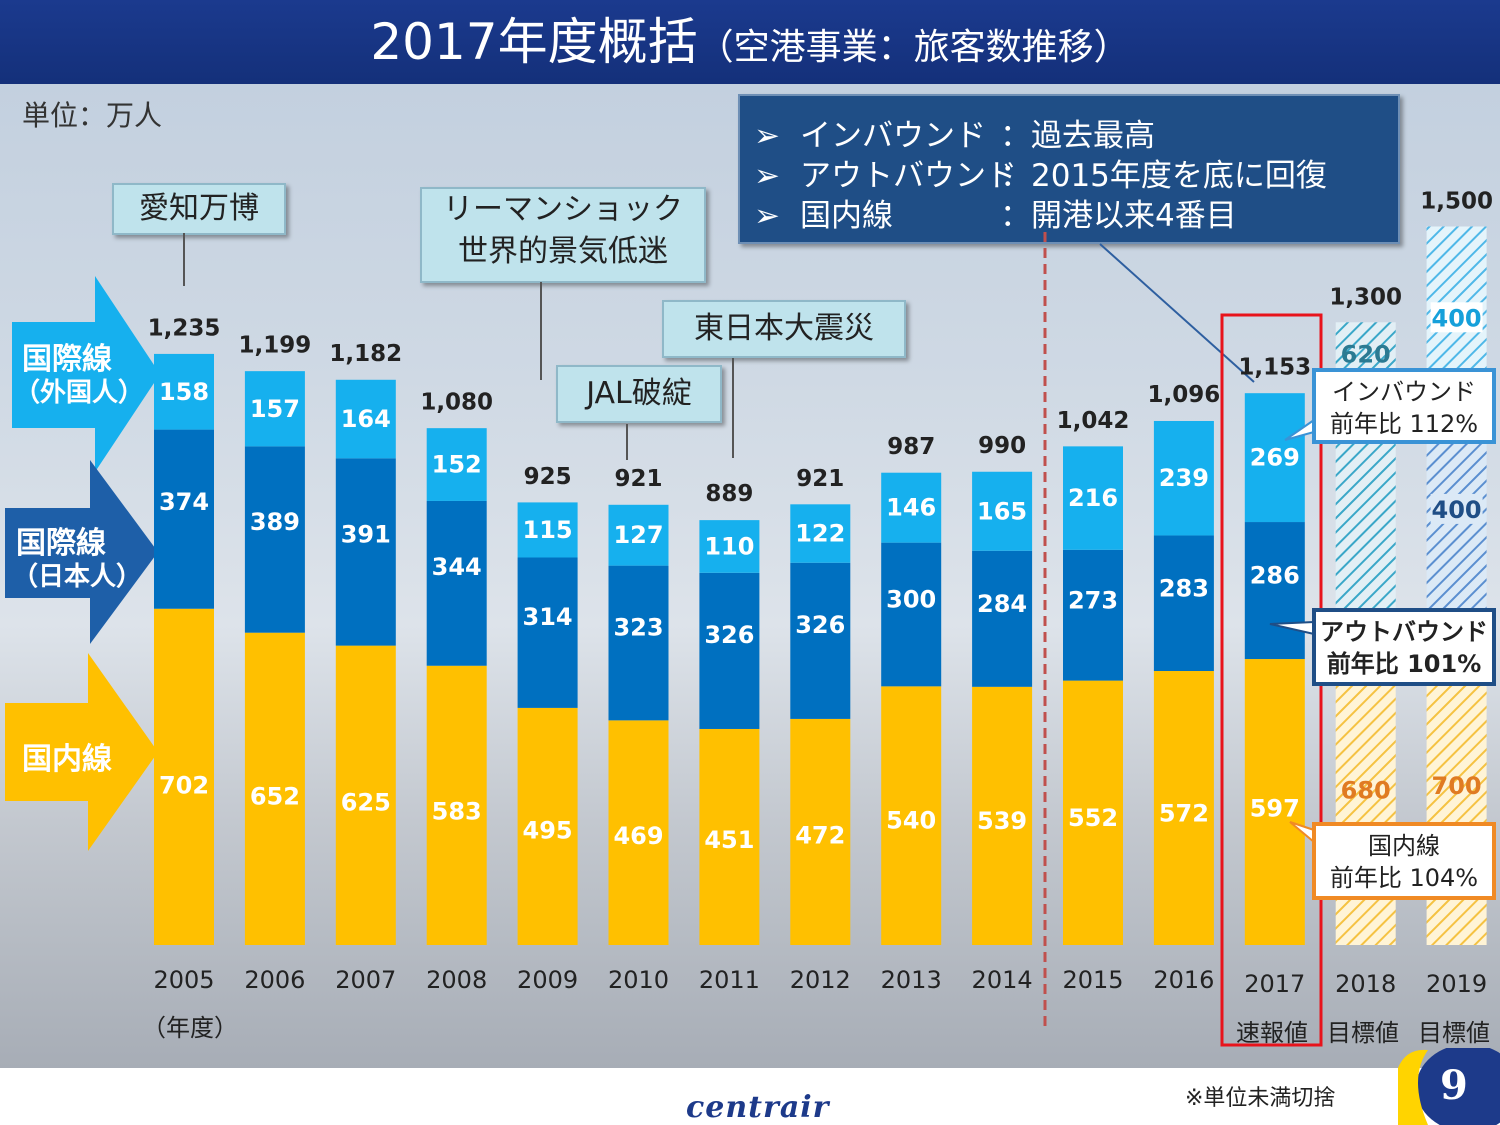 The height and width of the screenshot is (1125, 1500). What do you see at coordinates (275, 346) in the screenshot?
I see `data-label-total: 1,199` at bounding box center [275, 346].